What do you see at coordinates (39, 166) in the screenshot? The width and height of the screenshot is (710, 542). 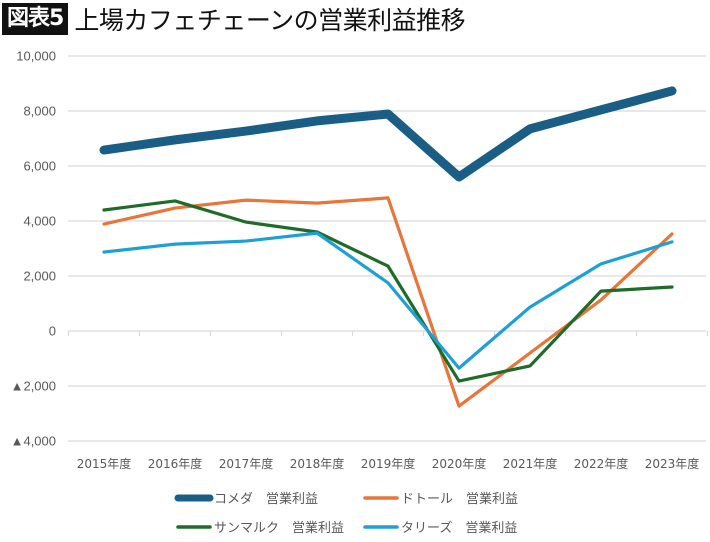 I see `y-tick-label: 6,000` at bounding box center [39, 166].